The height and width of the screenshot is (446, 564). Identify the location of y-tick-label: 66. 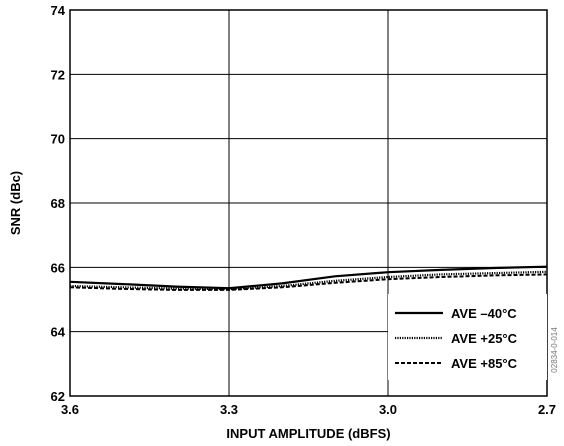
(58, 267).